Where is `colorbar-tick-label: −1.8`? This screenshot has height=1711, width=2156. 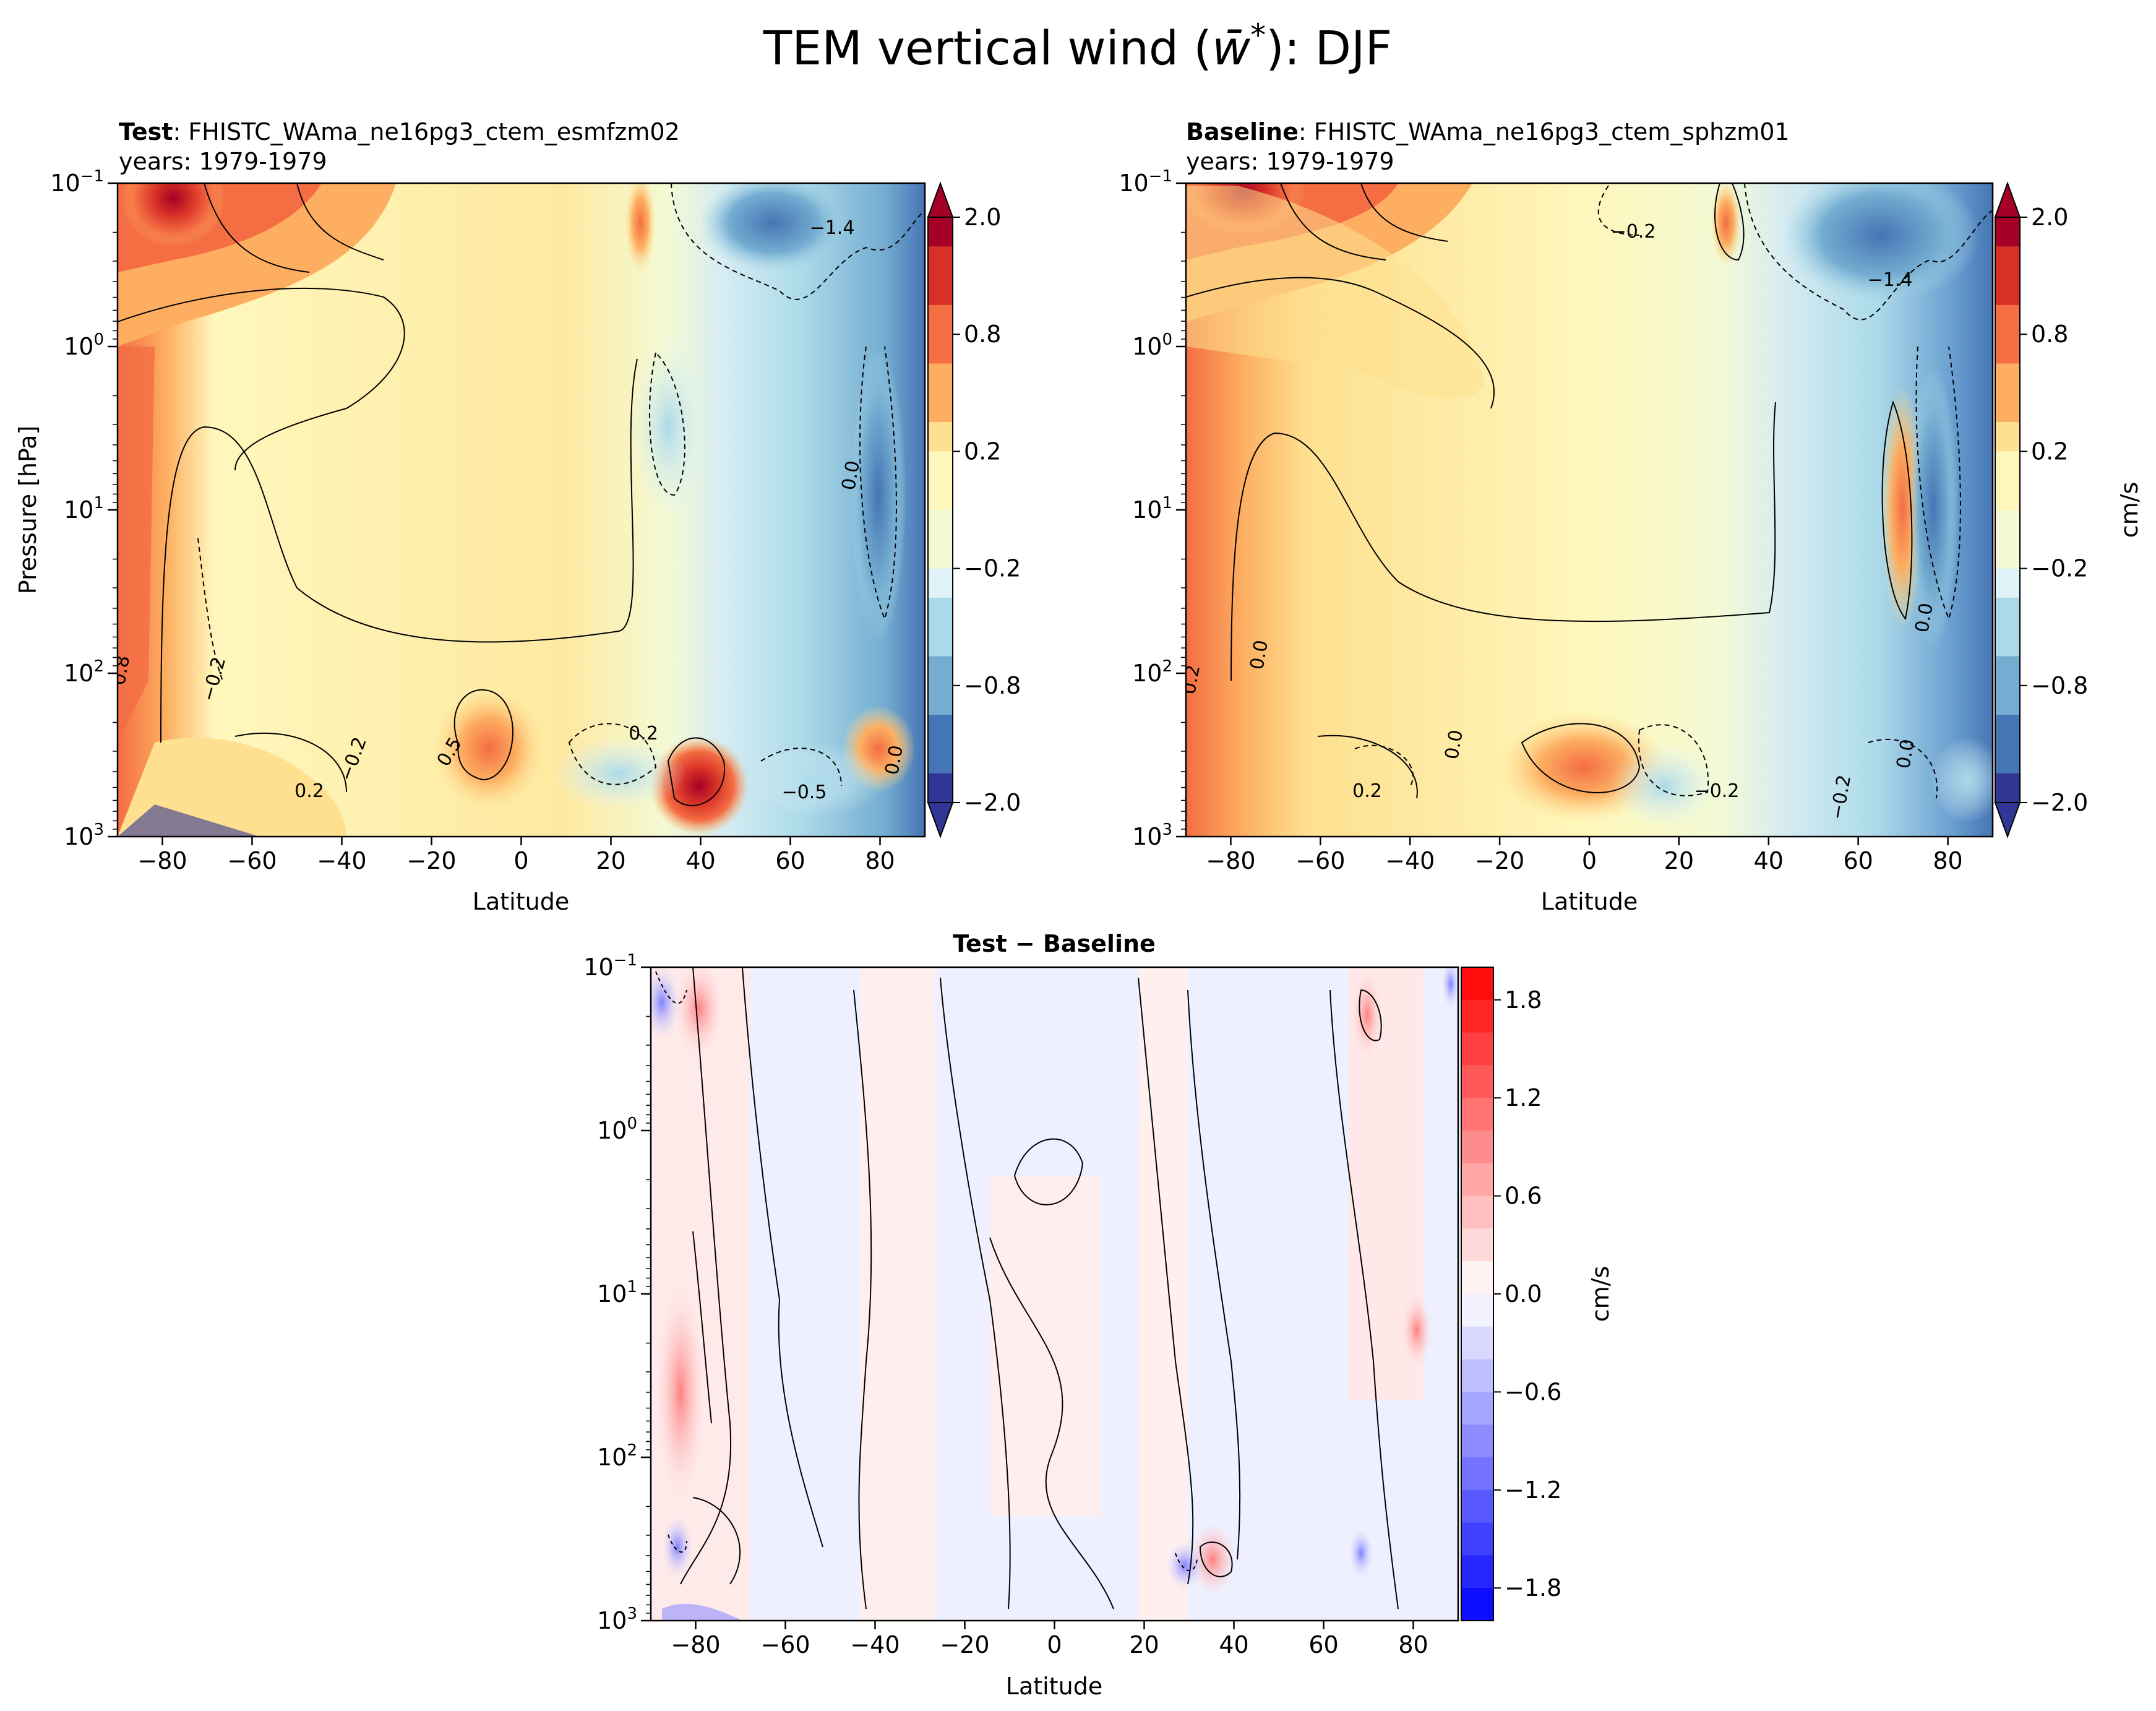 colorbar-tick-label: −1.8 is located at coordinates (1533, 1587).